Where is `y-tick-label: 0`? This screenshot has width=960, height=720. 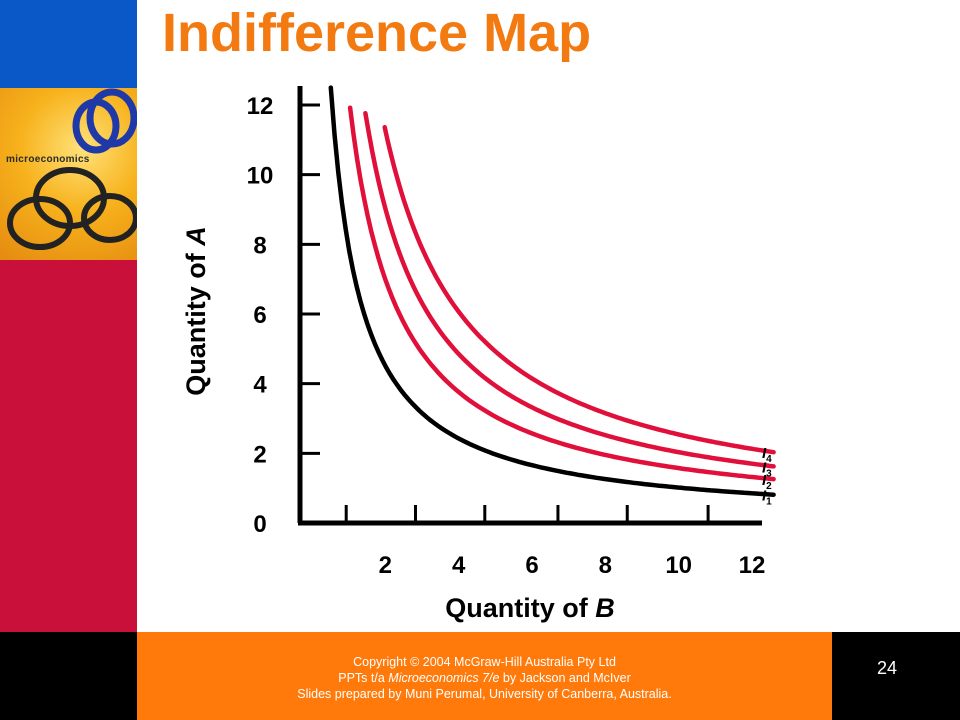
y-tick-label: 0 is located at coordinates (259, 524).